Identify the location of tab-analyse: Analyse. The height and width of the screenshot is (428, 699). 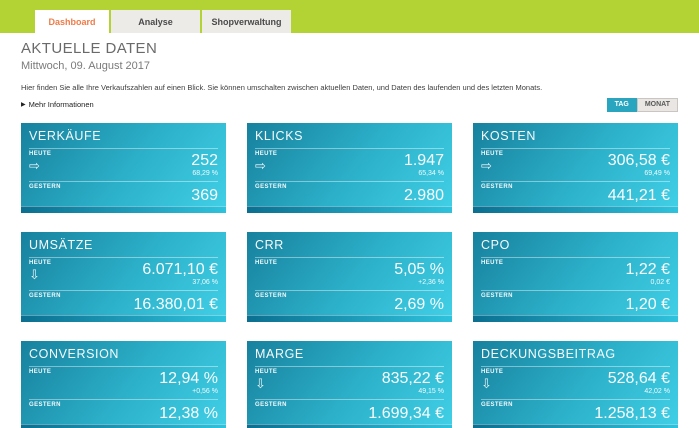
(155, 21).